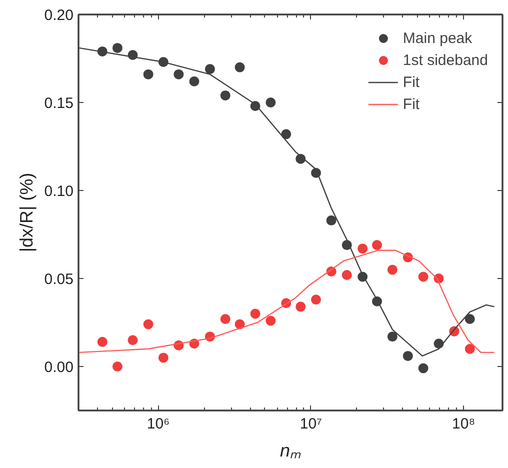 The image size is (508, 468). I want to click on legend-label: Main peak, so click(437, 38).